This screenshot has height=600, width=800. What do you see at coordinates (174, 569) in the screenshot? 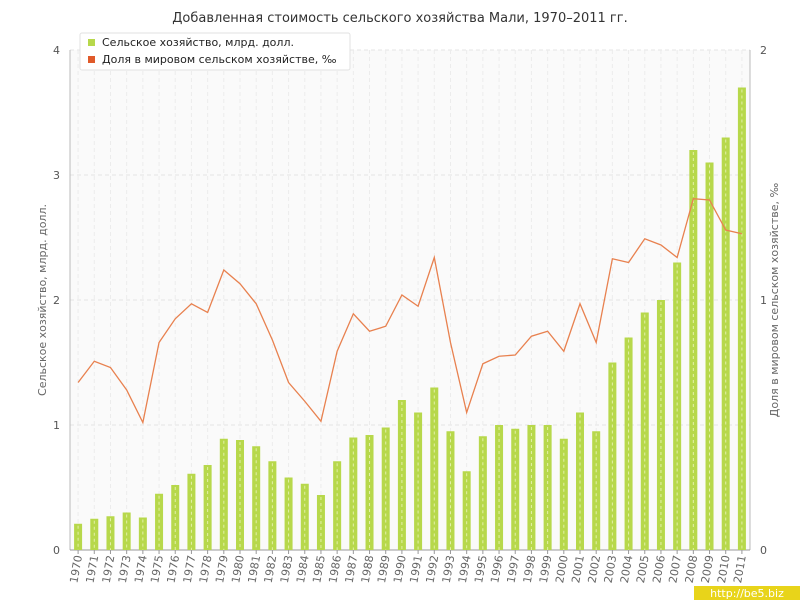
I see `x-tick-label: 1976` at bounding box center [174, 569].